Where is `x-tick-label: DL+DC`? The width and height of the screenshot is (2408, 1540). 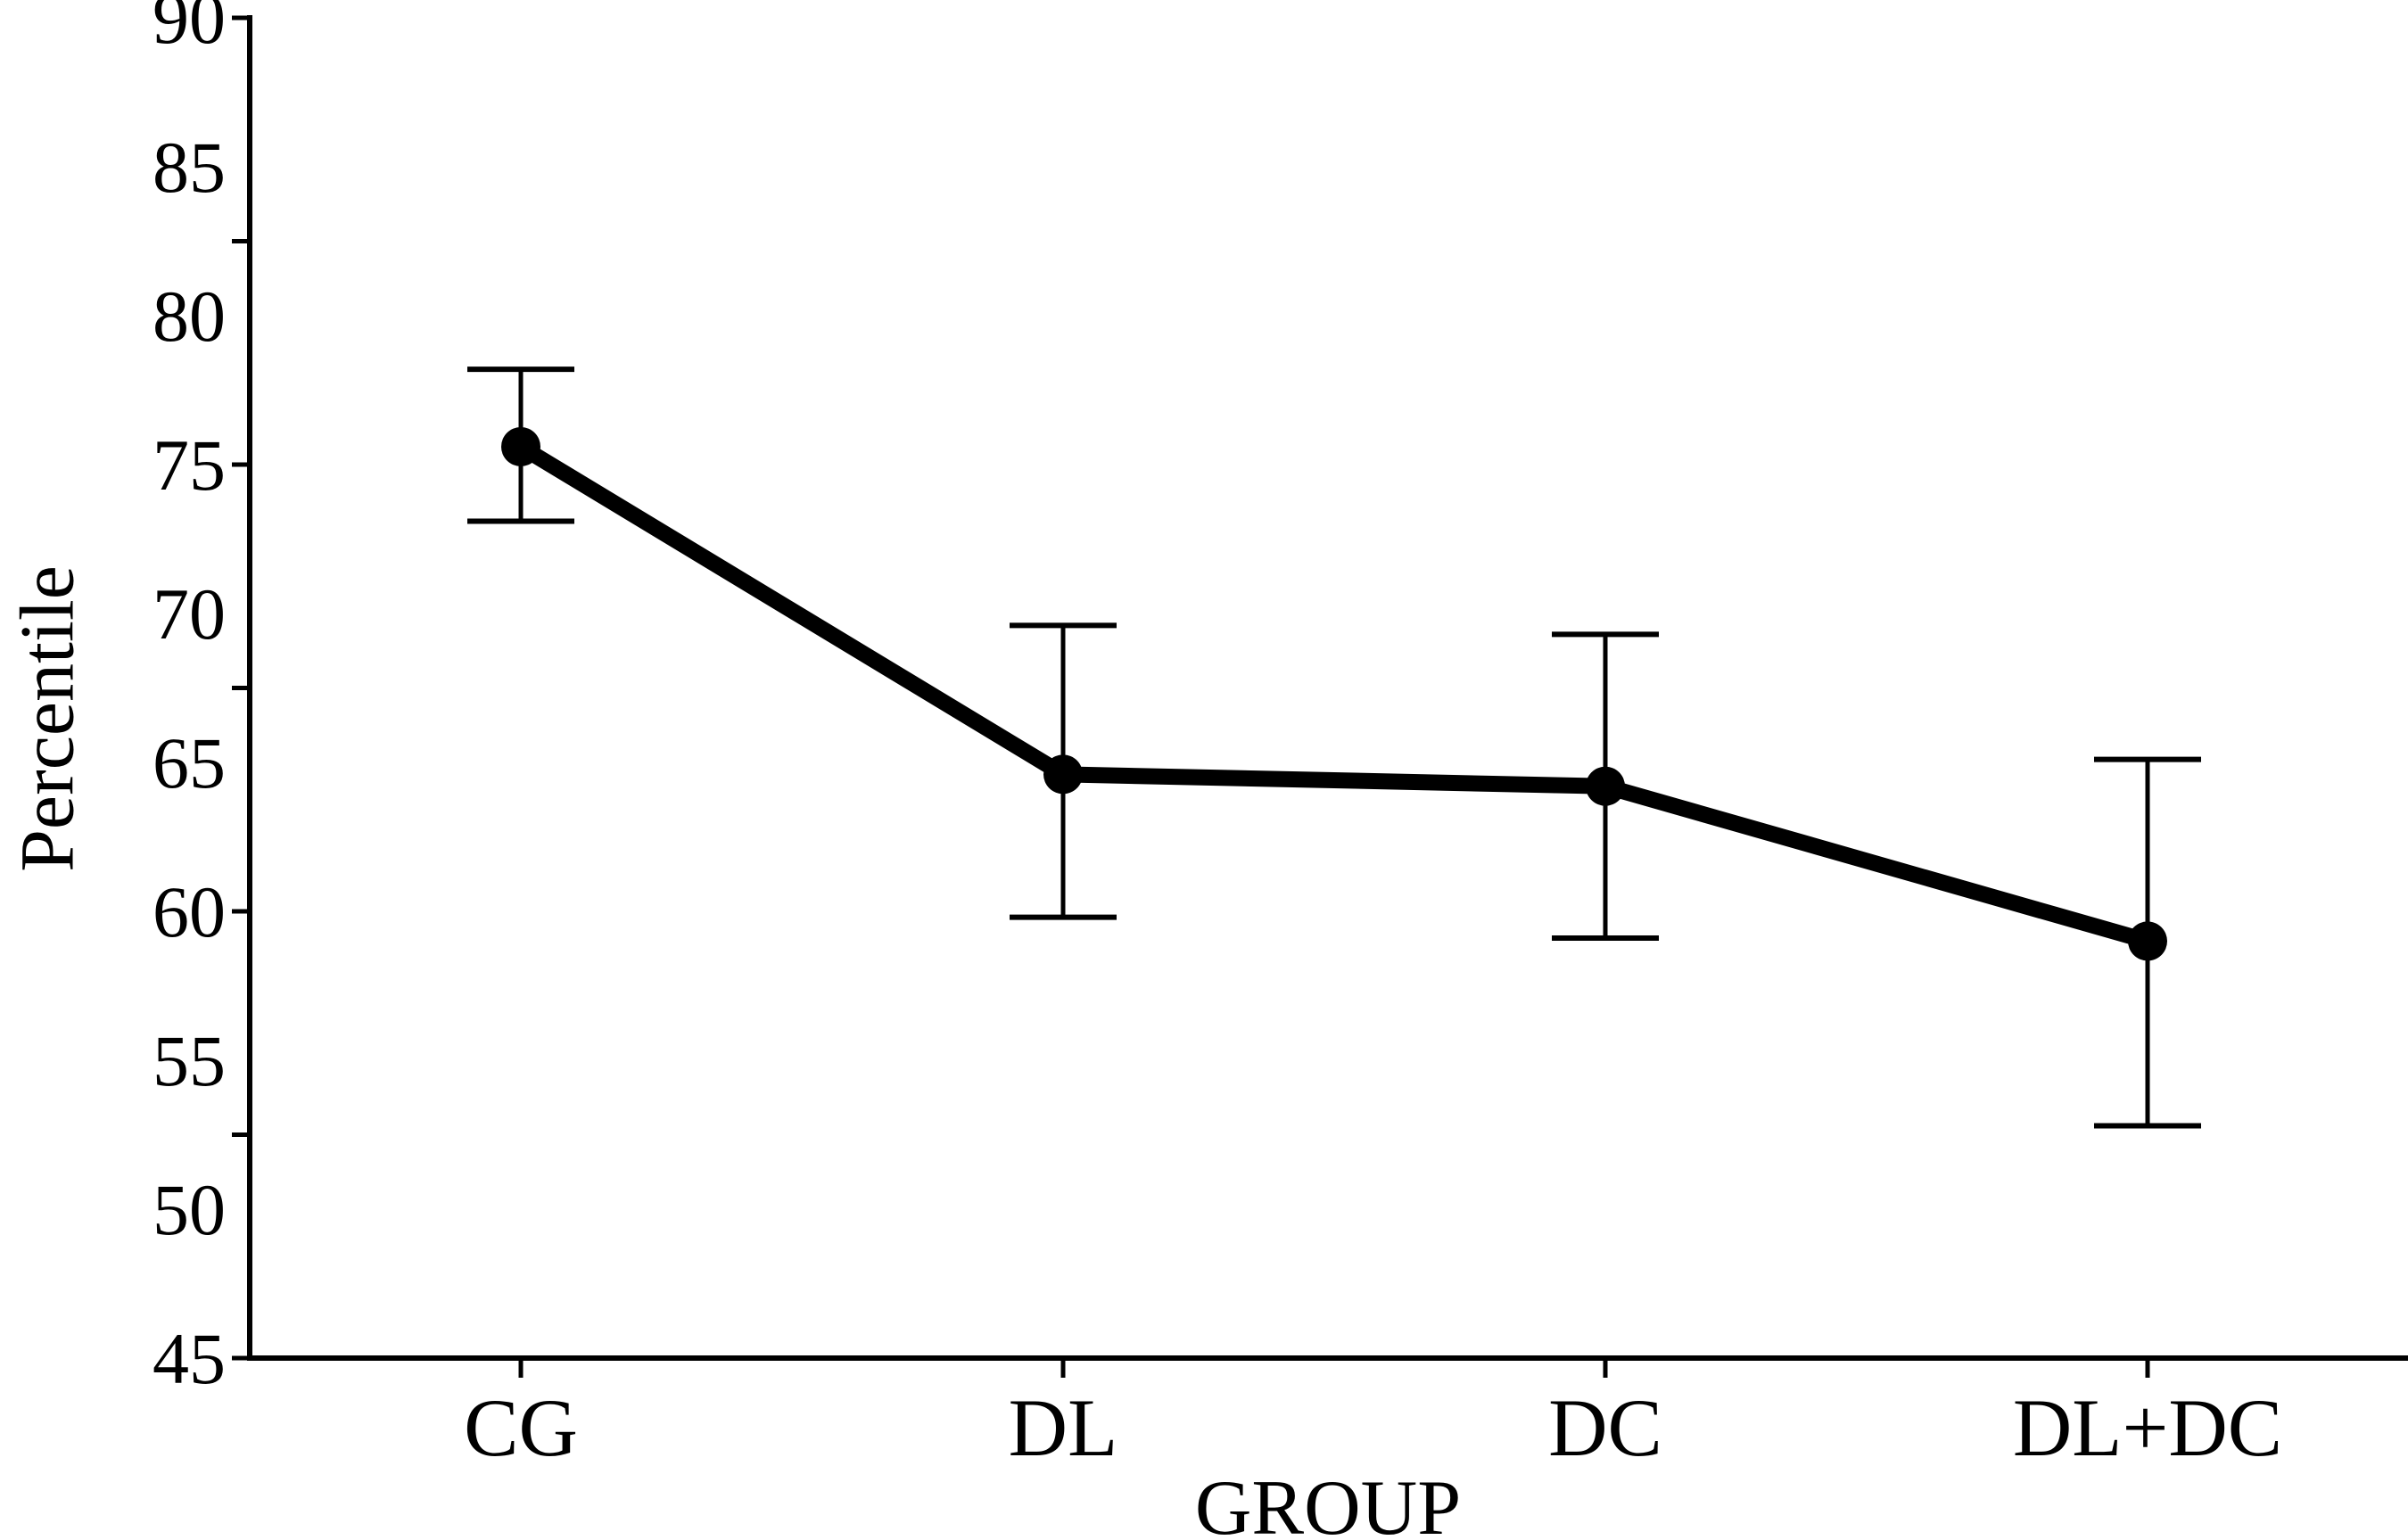 x-tick-label: DL+DC is located at coordinates (2147, 1427).